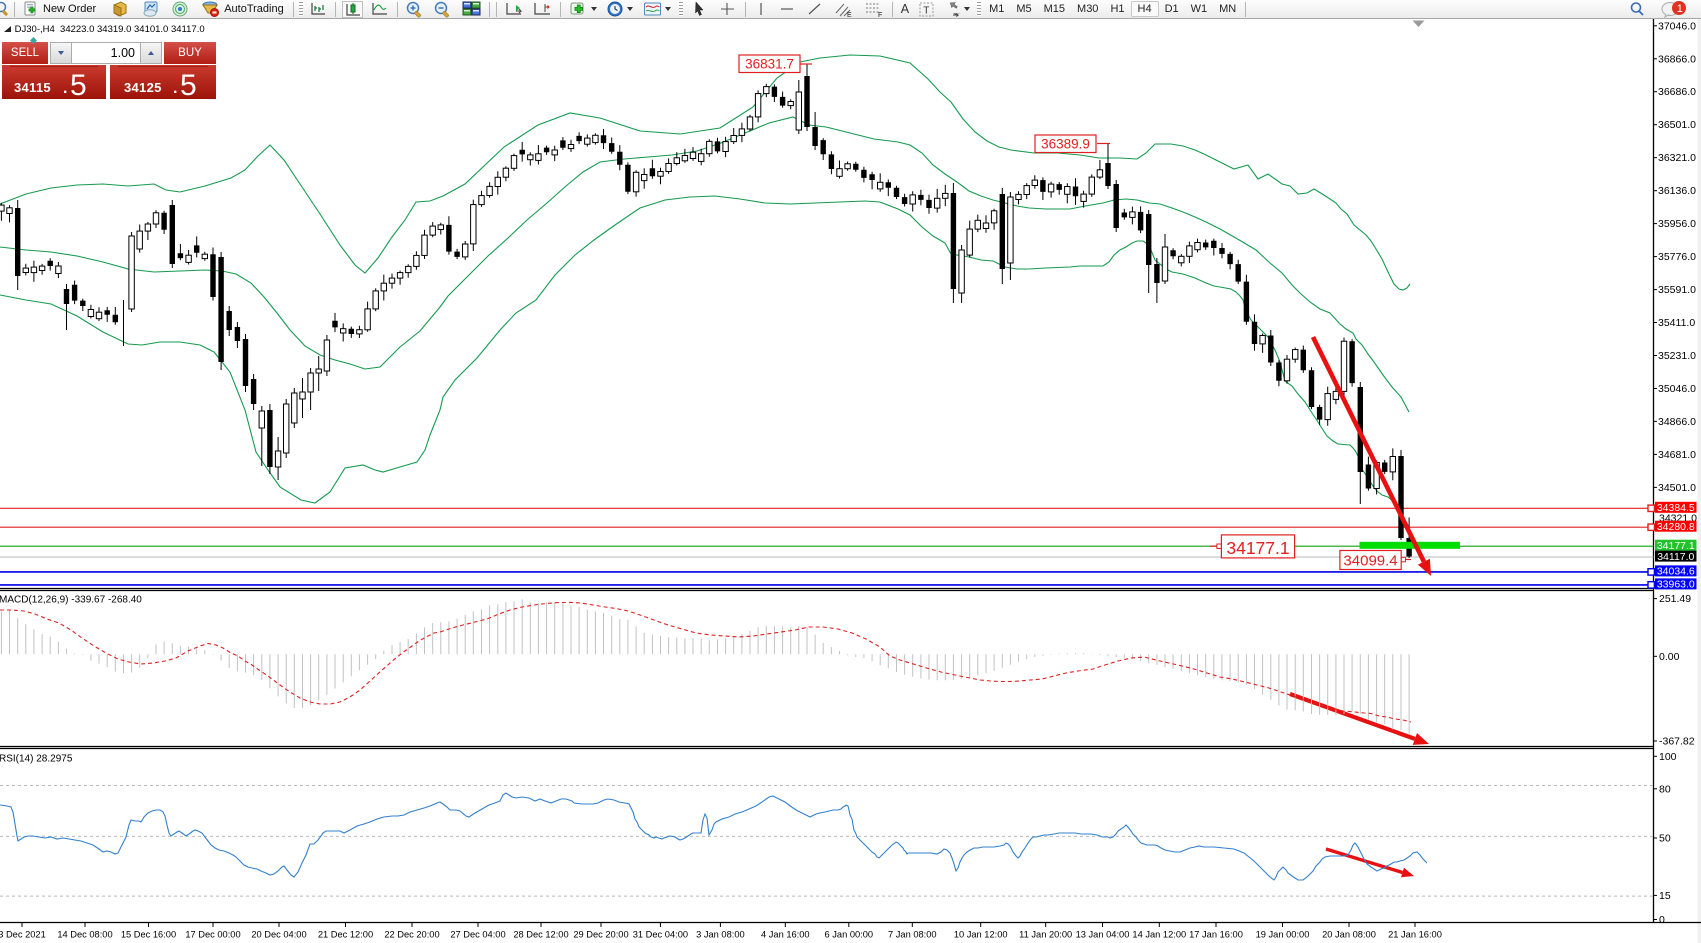 Image resolution: width=1701 pixels, height=943 pixels. I want to click on svg-text: 35591.0, so click(1677, 290).